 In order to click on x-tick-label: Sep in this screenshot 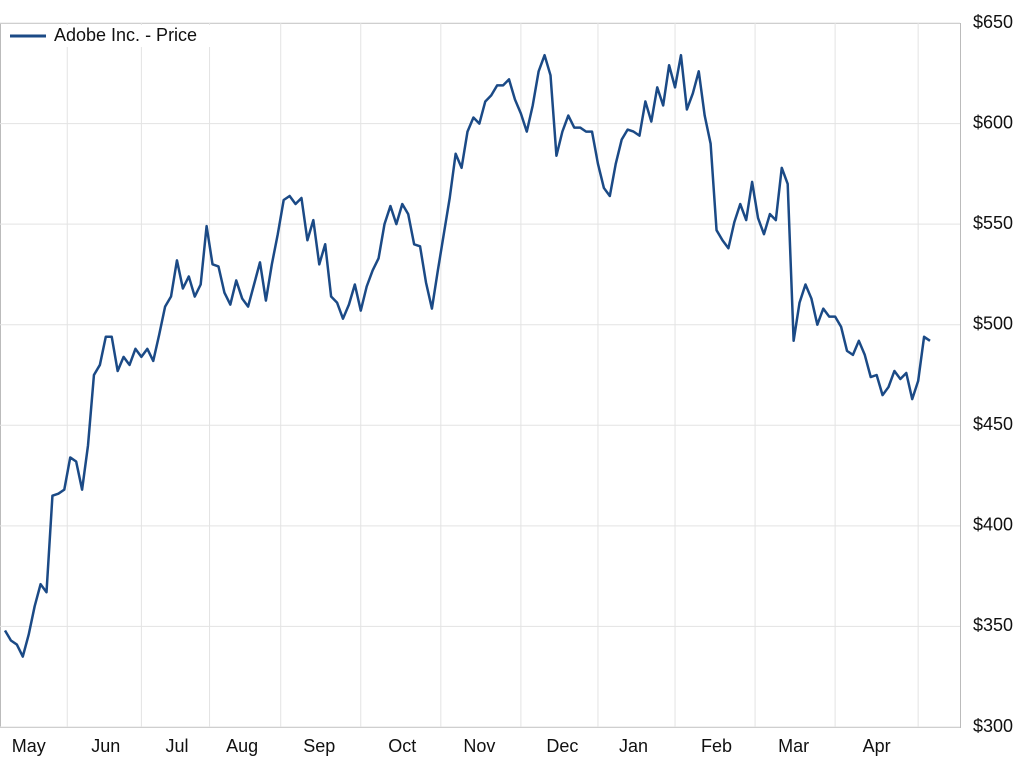, I will do `click(319, 746)`.